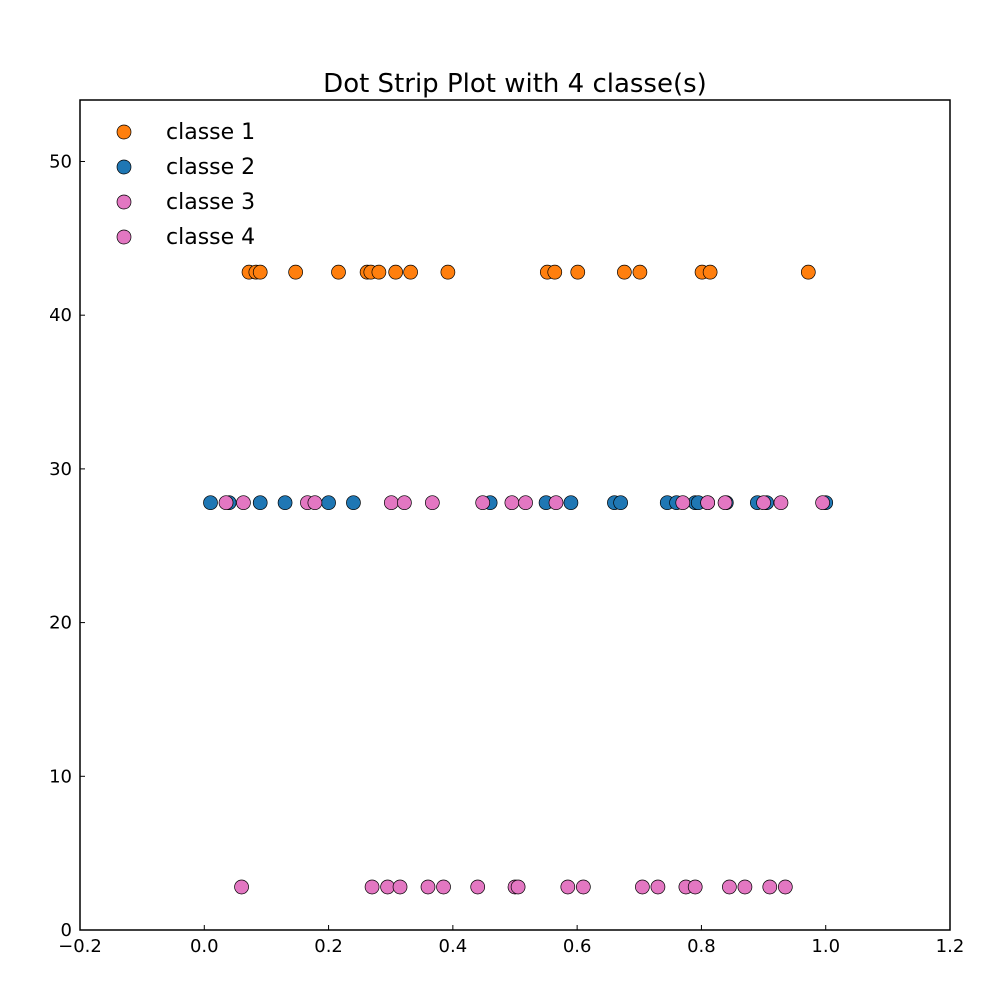  Describe the element at coordinates (60, 161) in the screenshot. I see `y-tick-label: 50` at that location.